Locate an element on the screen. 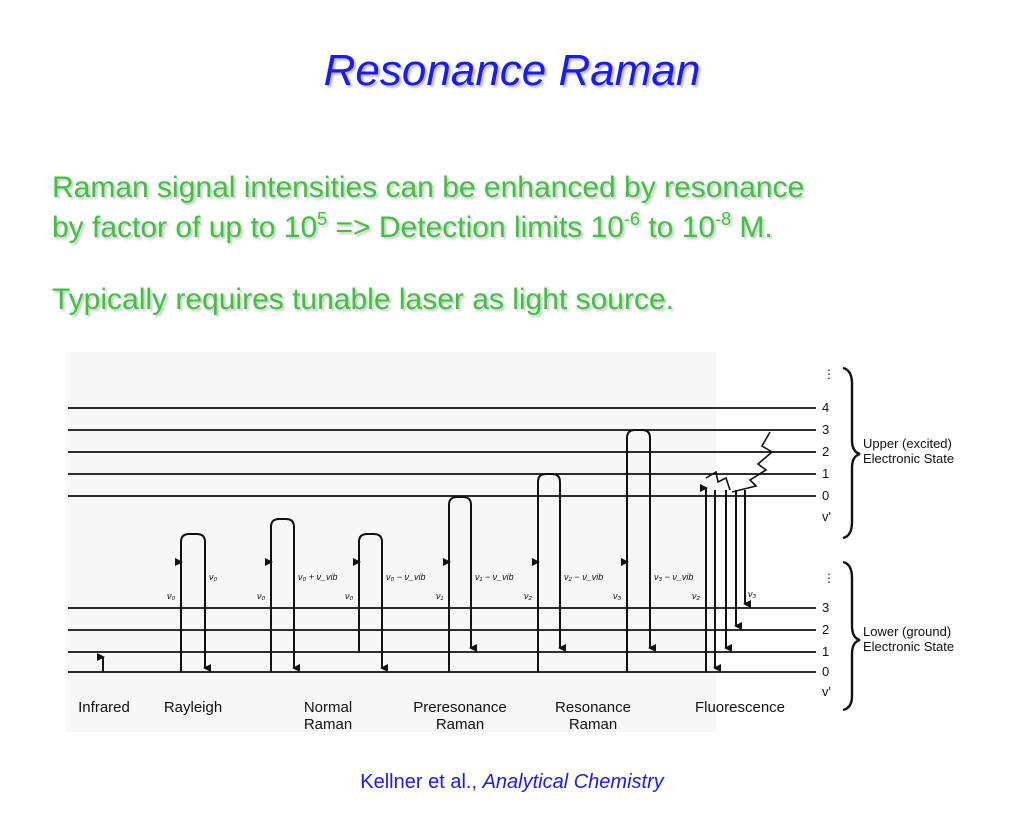 This screenshot has width=1024, height=834. relaxation-wavy-line is located at coordinates (752, 462).